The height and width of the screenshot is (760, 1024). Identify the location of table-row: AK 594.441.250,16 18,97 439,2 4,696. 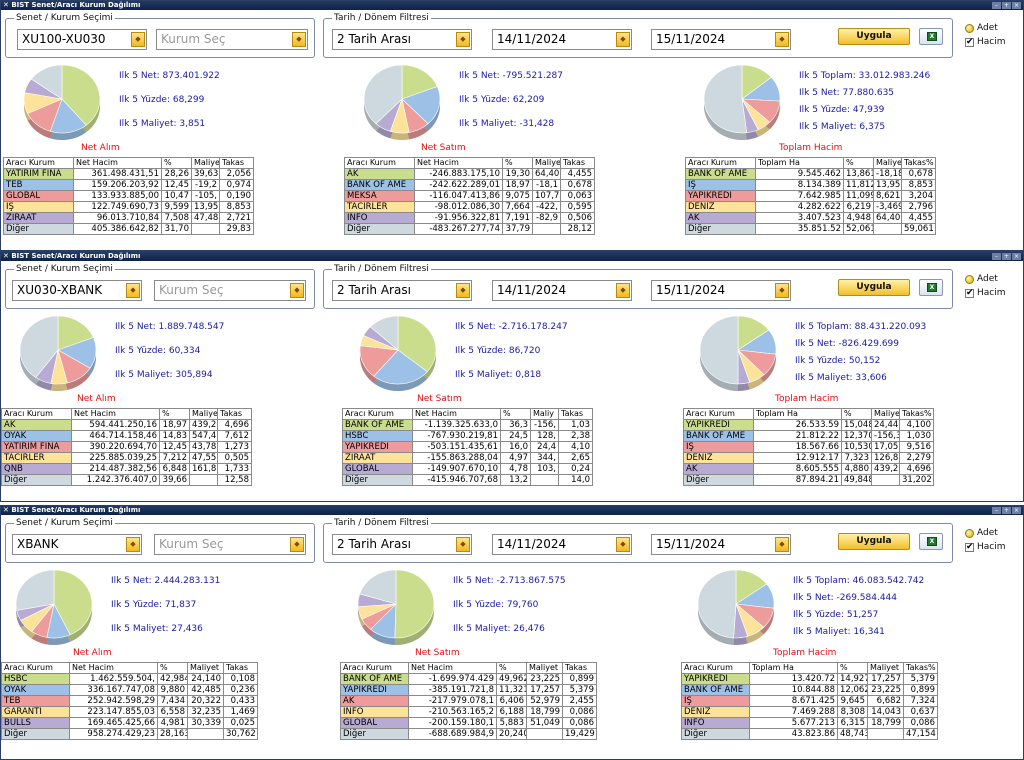
(126, 425).